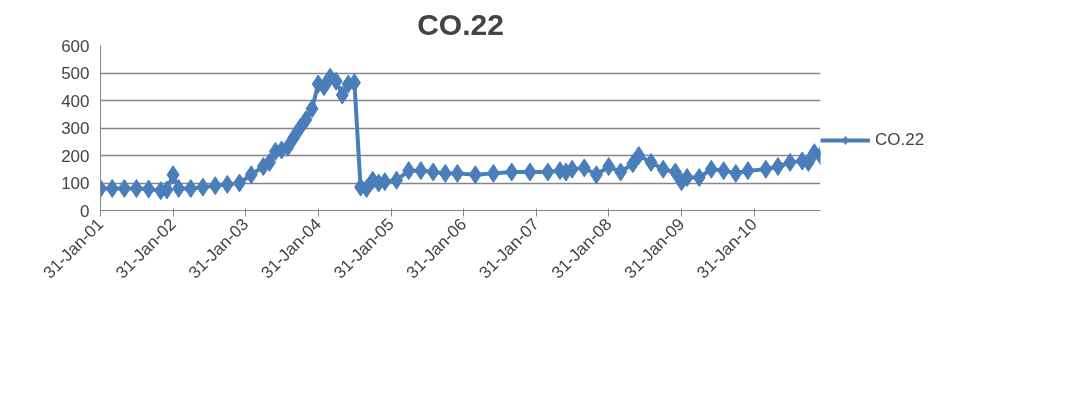  What do you see at coordinates (75, 46) in the screenshot?
I see `y-tick-label: 600` at bounding box center [75, 46].